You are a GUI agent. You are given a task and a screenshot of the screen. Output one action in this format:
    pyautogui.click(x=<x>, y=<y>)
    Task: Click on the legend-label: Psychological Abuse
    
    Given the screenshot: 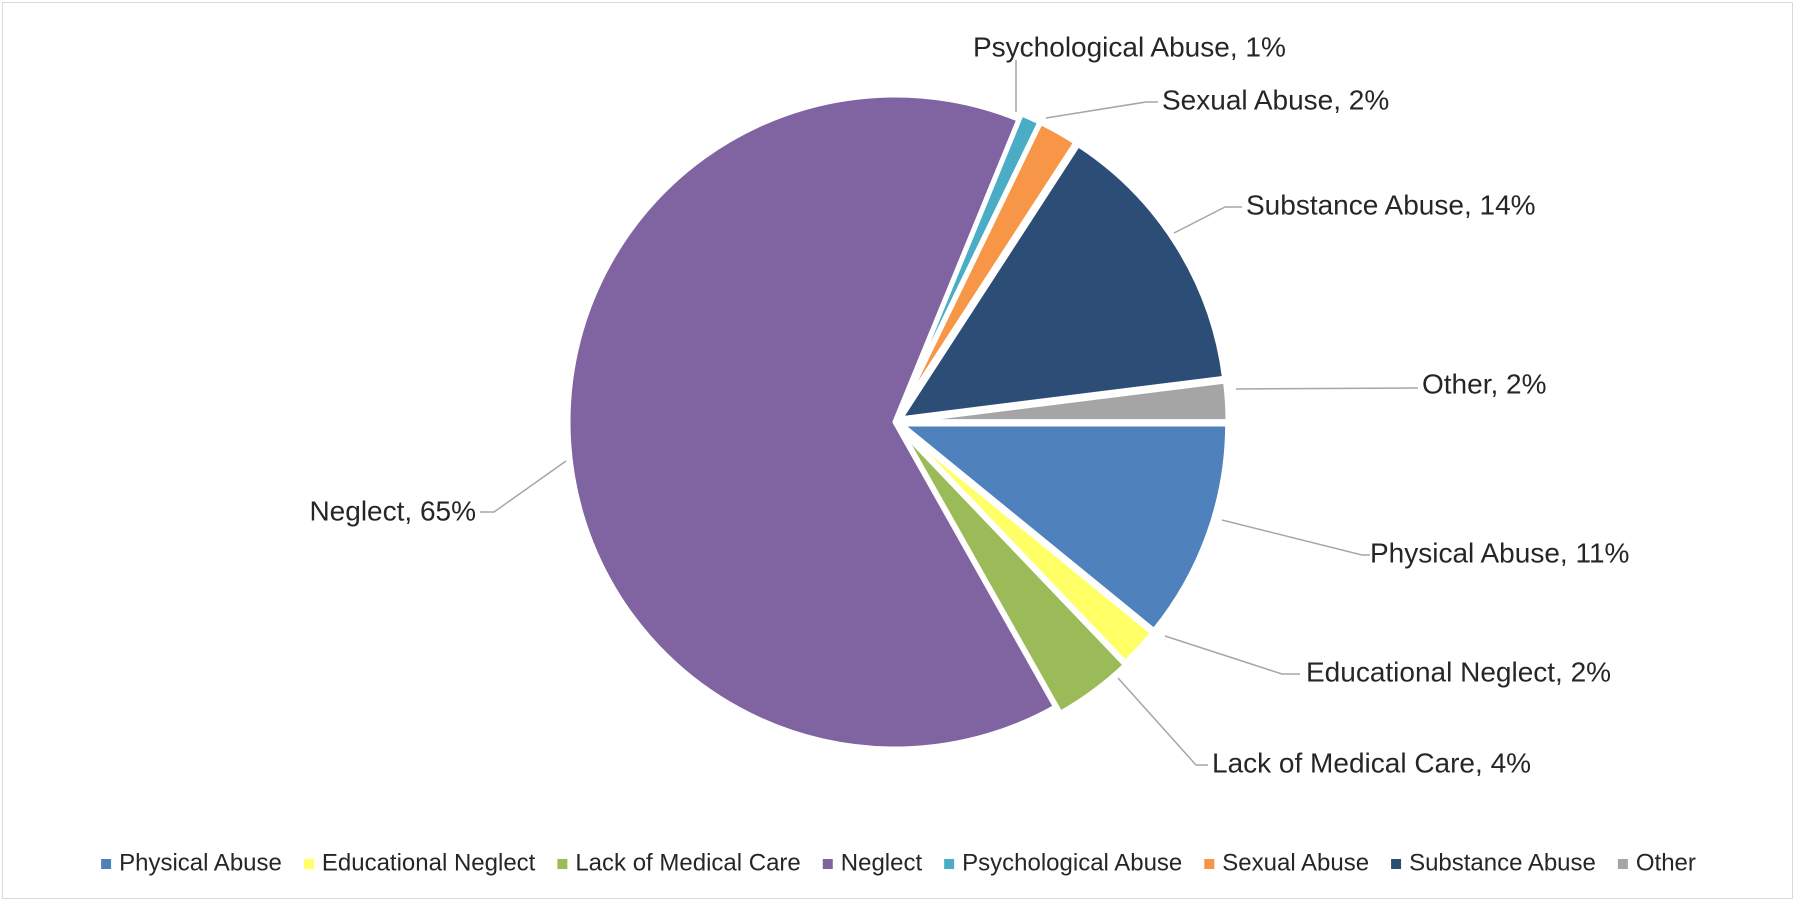 What is the action you would take?
    pyautogui.click(x=1072, y=862)
    